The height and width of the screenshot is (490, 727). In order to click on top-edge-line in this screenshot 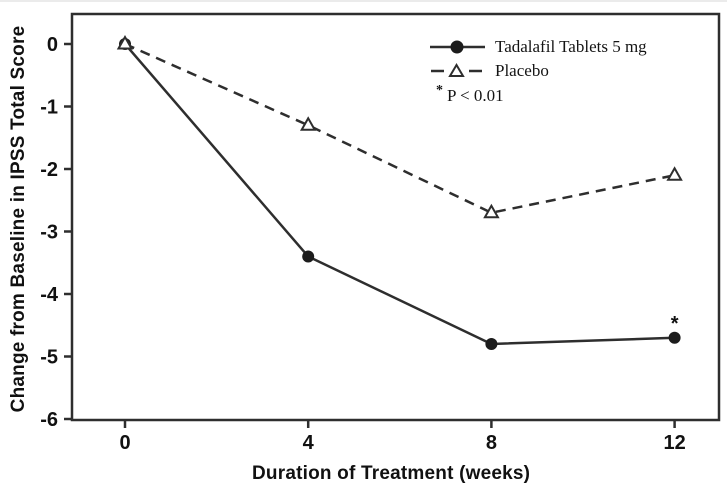, I will do `click(363, 1)`.